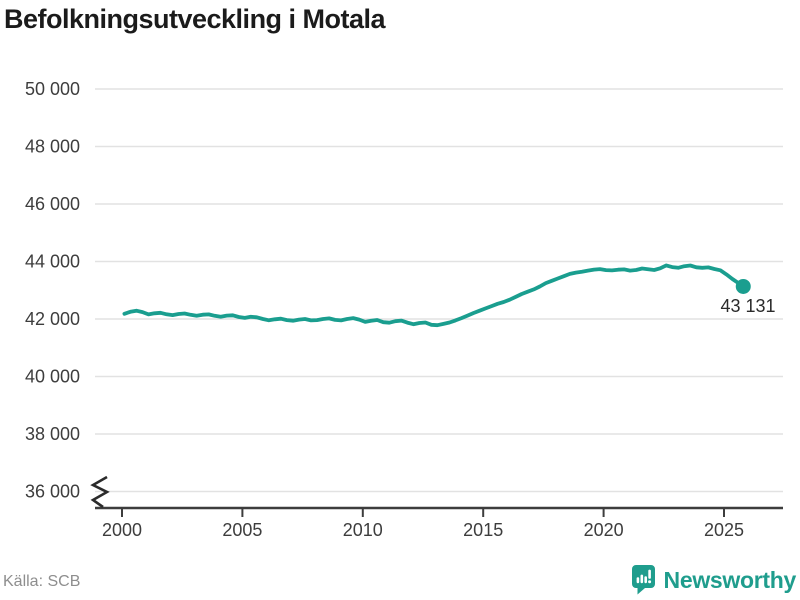 Image resolution: width=800 pixels, height=600 pixels. I want to click on y-axis-label: 38 000, so click(52, 434).